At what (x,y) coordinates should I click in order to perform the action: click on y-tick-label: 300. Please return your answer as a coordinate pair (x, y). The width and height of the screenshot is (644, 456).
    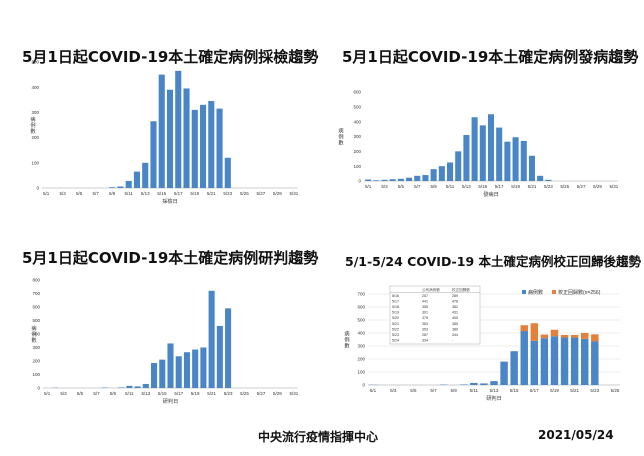
    Looking at the image, I should click on (361, 346).